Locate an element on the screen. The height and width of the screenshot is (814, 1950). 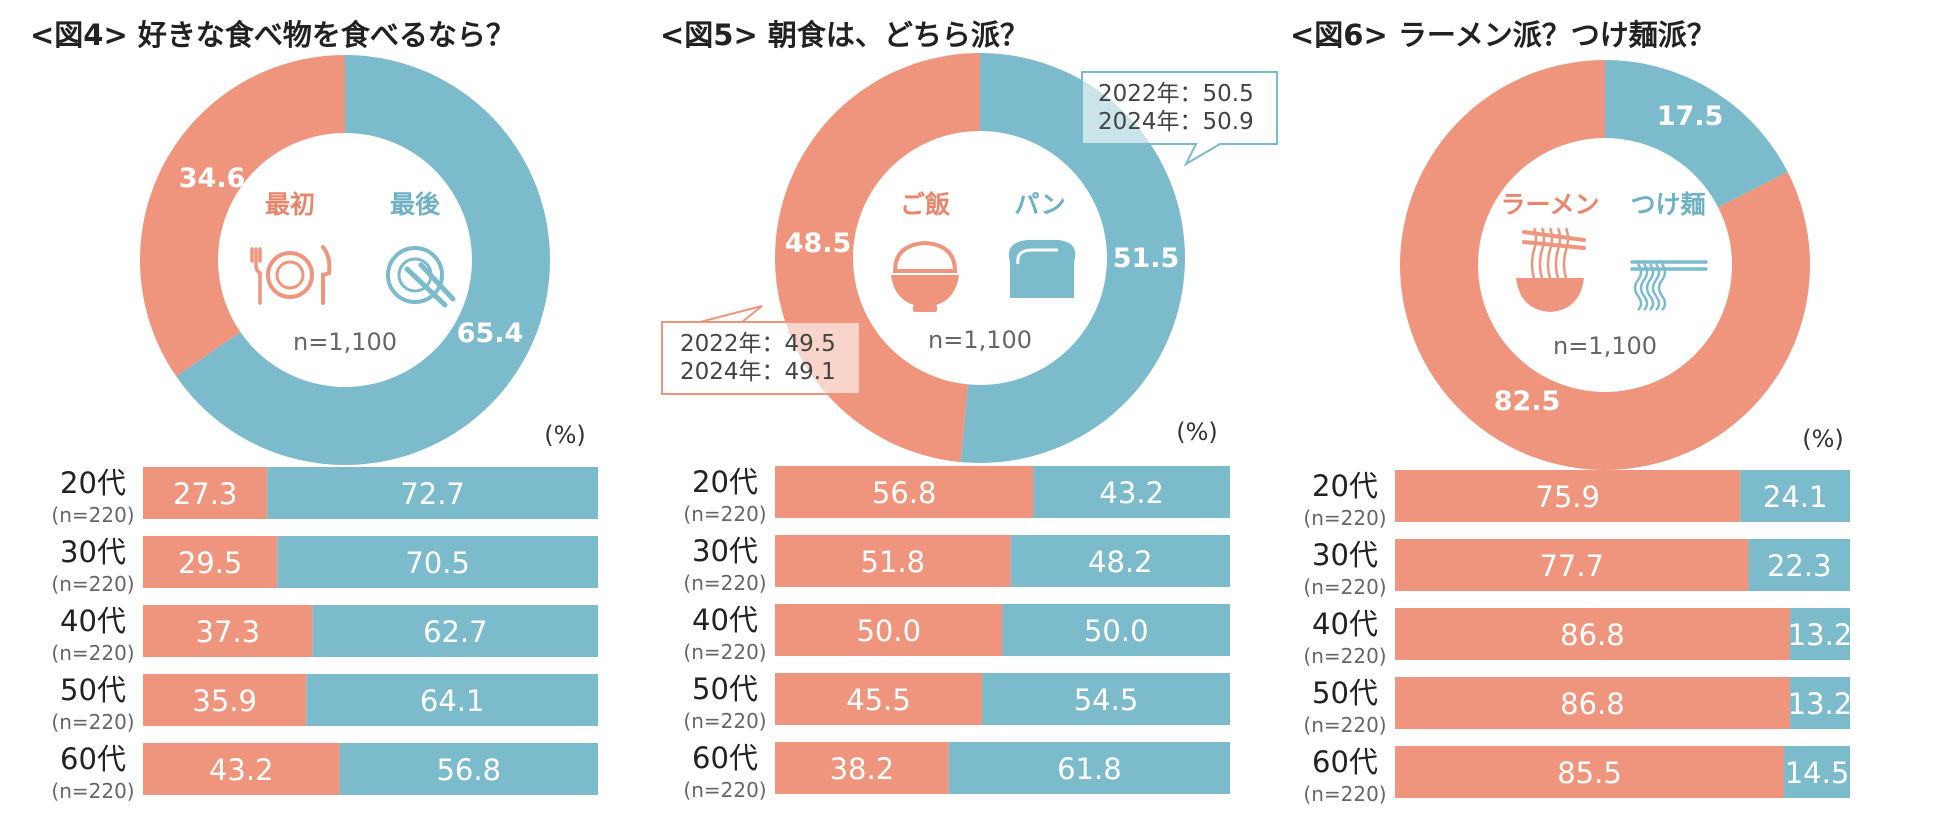
bar-value-label: 50.0 is located at coordinates (888, 631).